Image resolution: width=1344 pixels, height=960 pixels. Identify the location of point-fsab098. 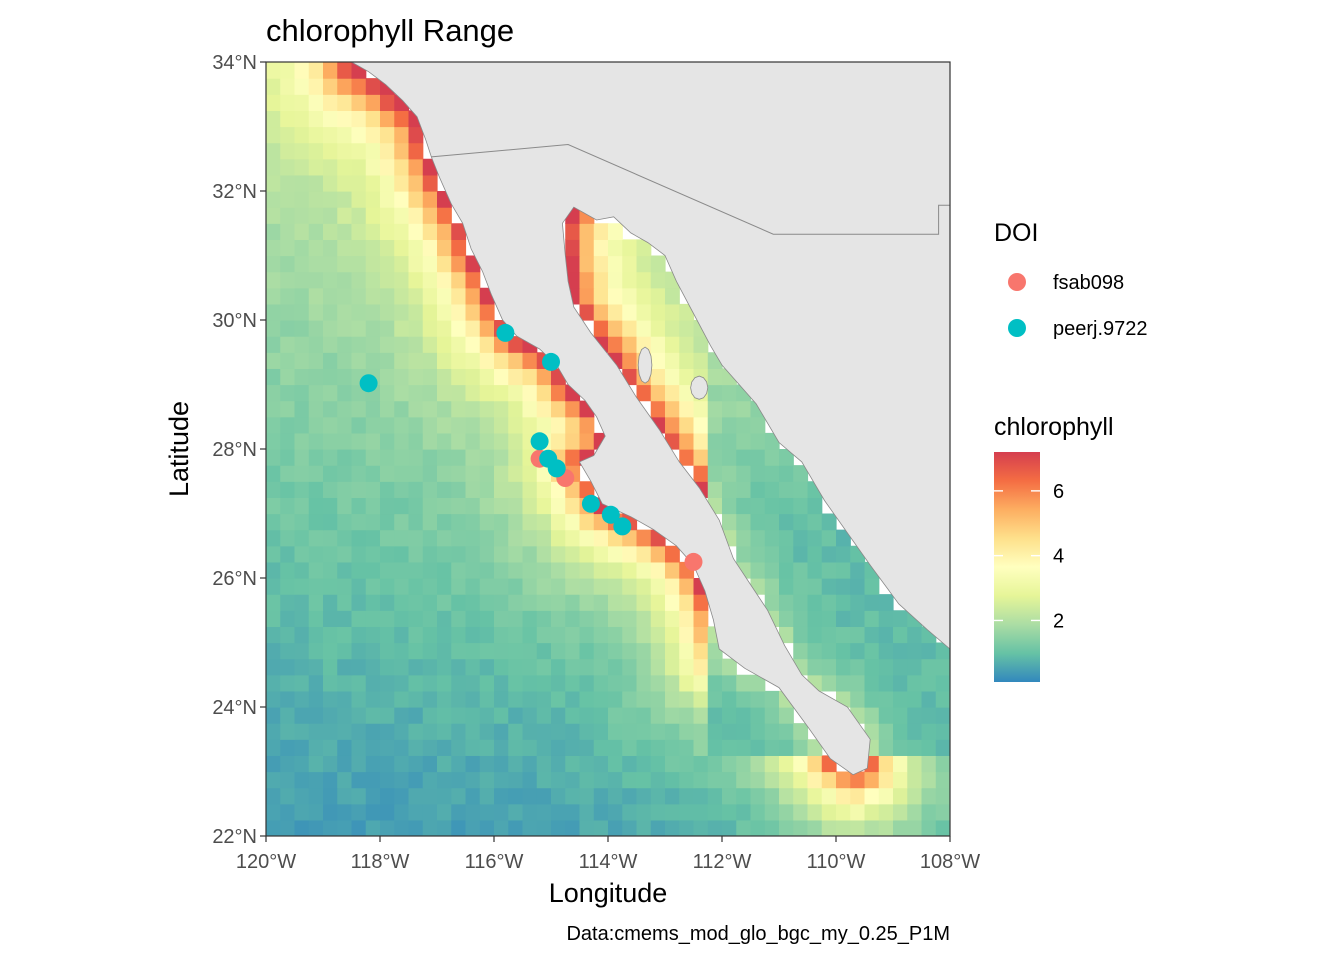
(693, 561).